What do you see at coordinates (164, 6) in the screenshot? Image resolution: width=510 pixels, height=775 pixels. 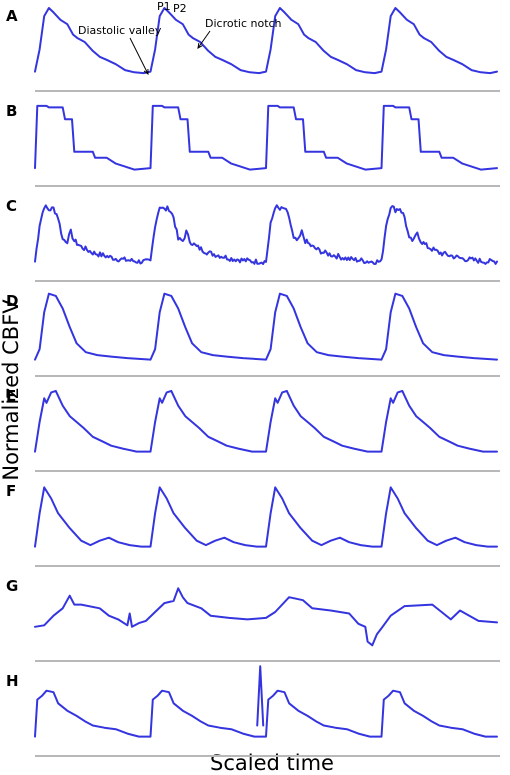 I see `annotation-label: P1` at bounding box center [164, 6].